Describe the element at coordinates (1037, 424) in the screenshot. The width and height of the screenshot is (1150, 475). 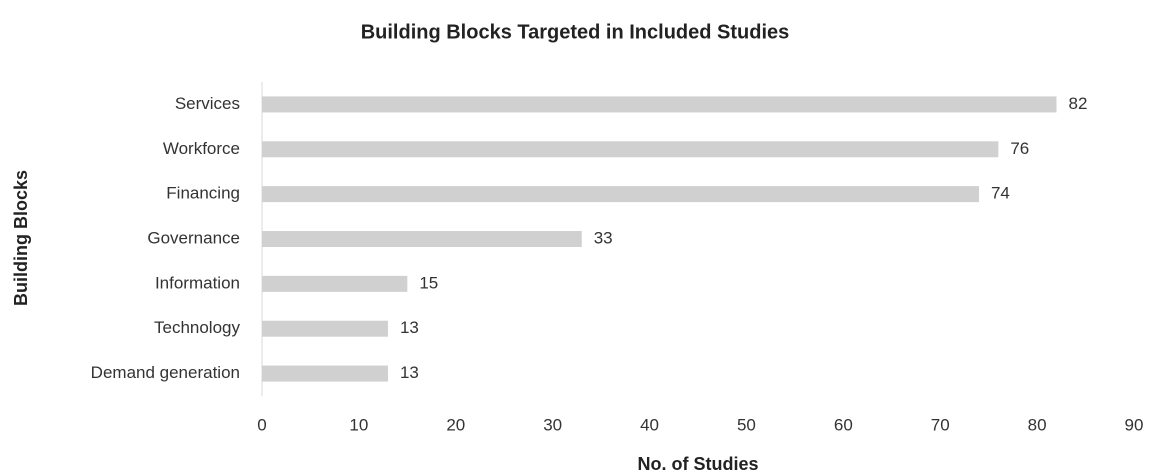
I see `x-tick-label: 80` at that location.